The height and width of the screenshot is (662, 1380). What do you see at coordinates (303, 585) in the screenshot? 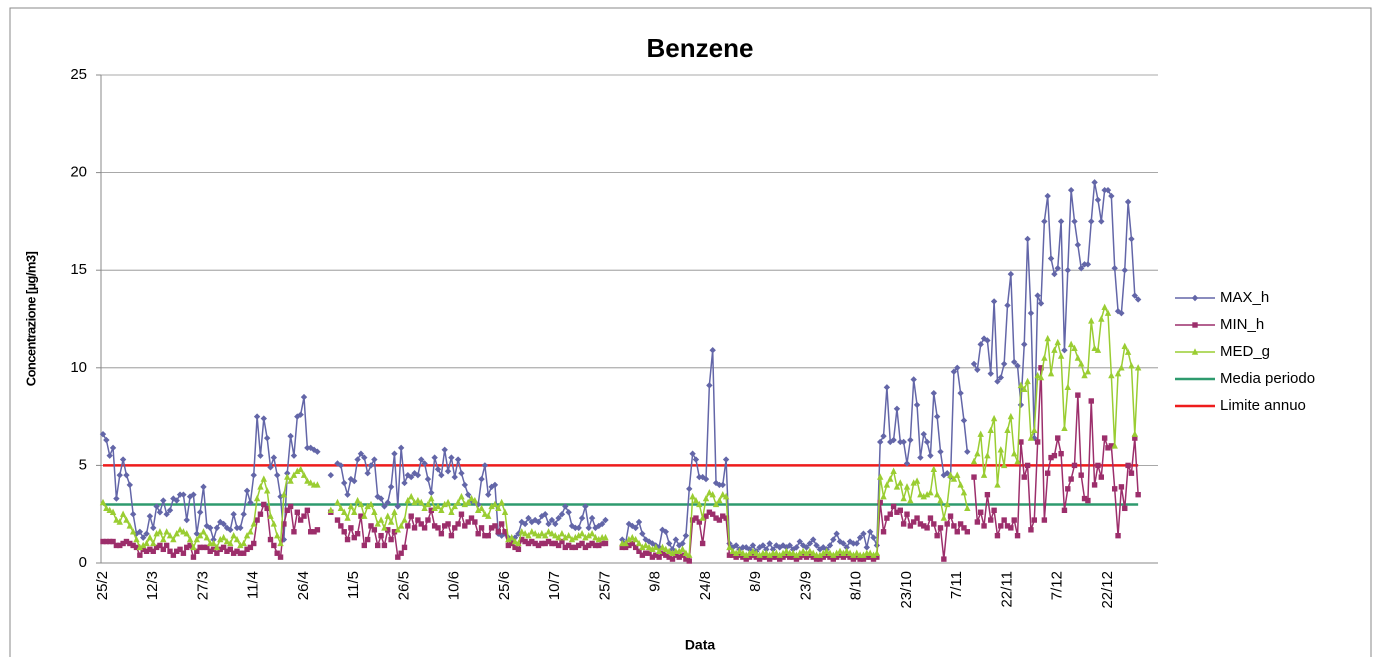
I see `x-tick-label: 26/4` at bounding box center [303, 585].